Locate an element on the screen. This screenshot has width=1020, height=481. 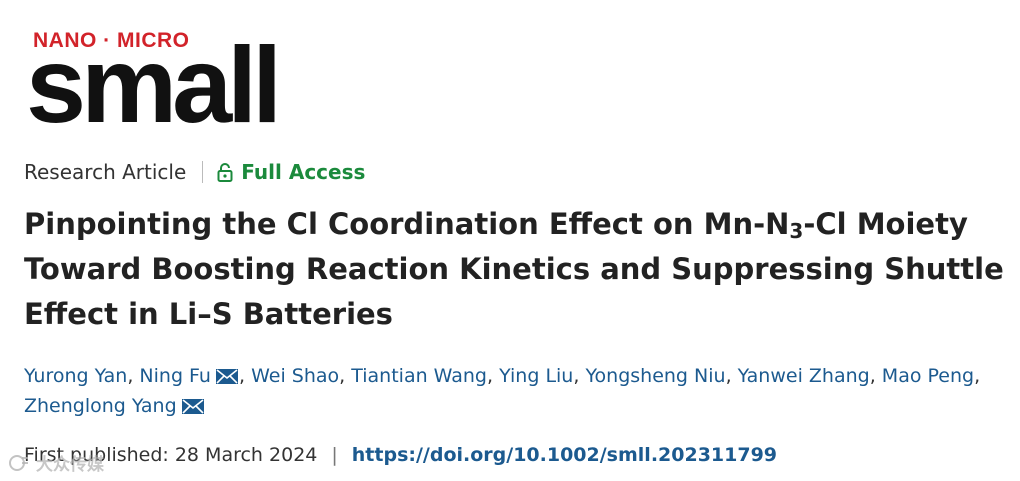
title-subscript: 3 is located at coordinates (796, 231).